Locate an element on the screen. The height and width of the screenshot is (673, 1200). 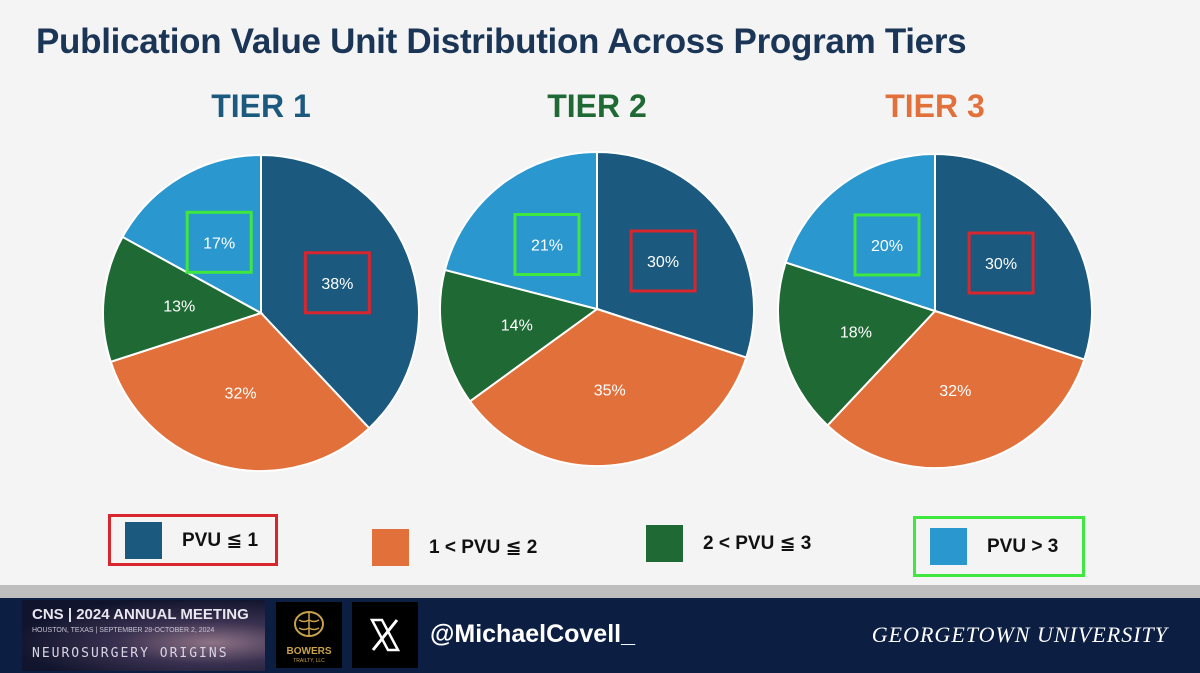
cns-logo-text: CNS | 2024 ANNUAL MEETING is located at coordinates (140, 614).